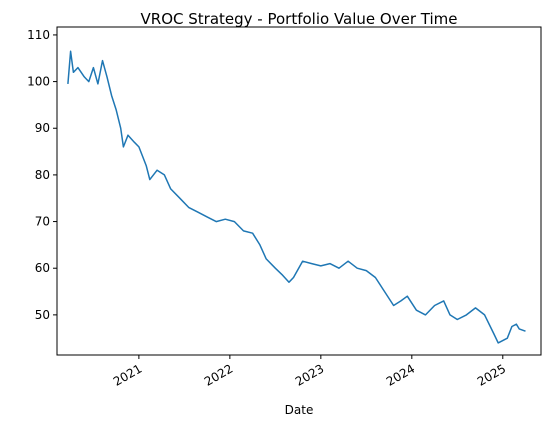 The height and width of the screenshot is (431, 552). Describe the element at coordinates (218, 374) in the screenshot. I see `x-tick-label: 2022` at that location.